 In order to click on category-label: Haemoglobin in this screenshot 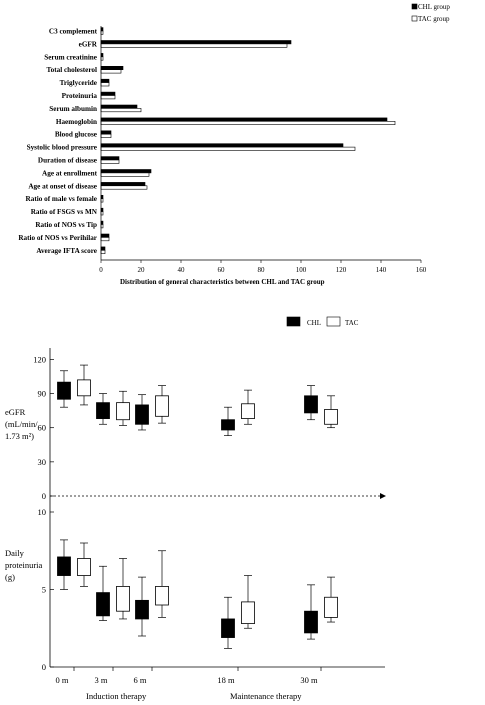, I will do `click(76, 122)`.